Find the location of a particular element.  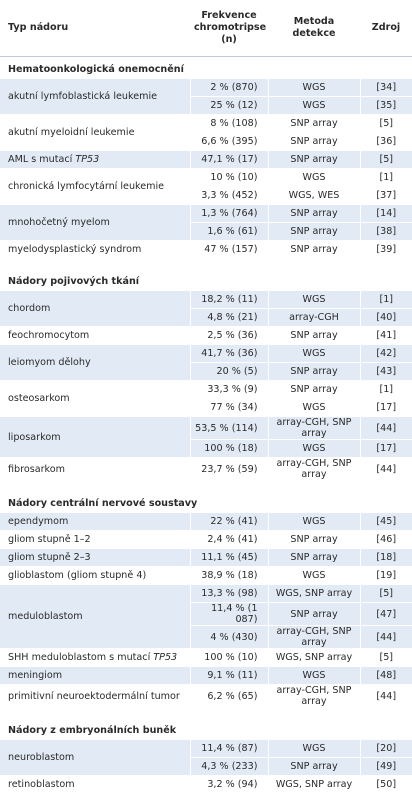

frequency: 33,3 % (9) is located at coordinates (228, 389).